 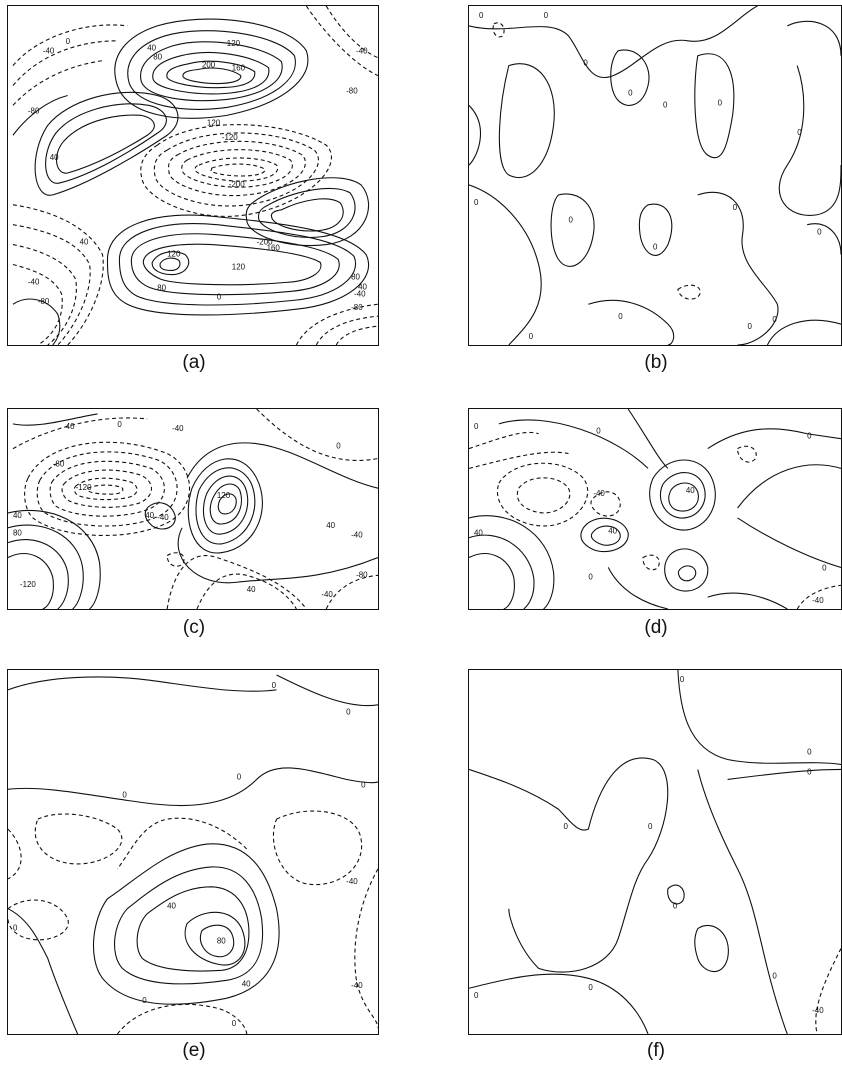 I want to click on caption-a: (a), so click(x=194, y=362).